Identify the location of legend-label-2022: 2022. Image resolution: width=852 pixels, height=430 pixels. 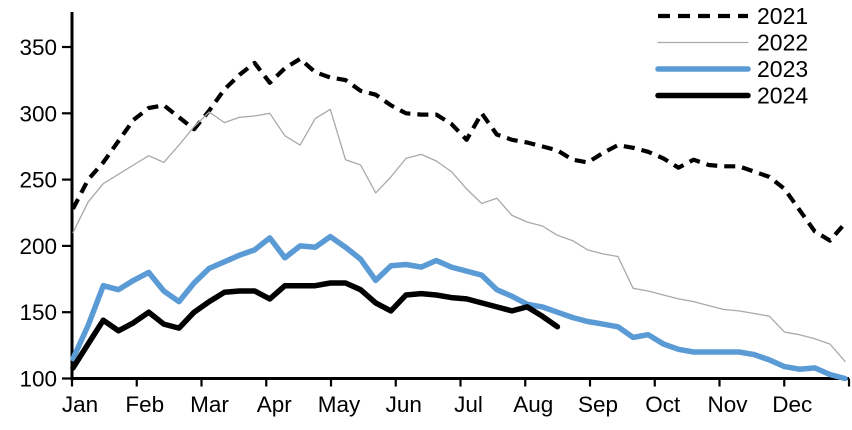
(782, 43).